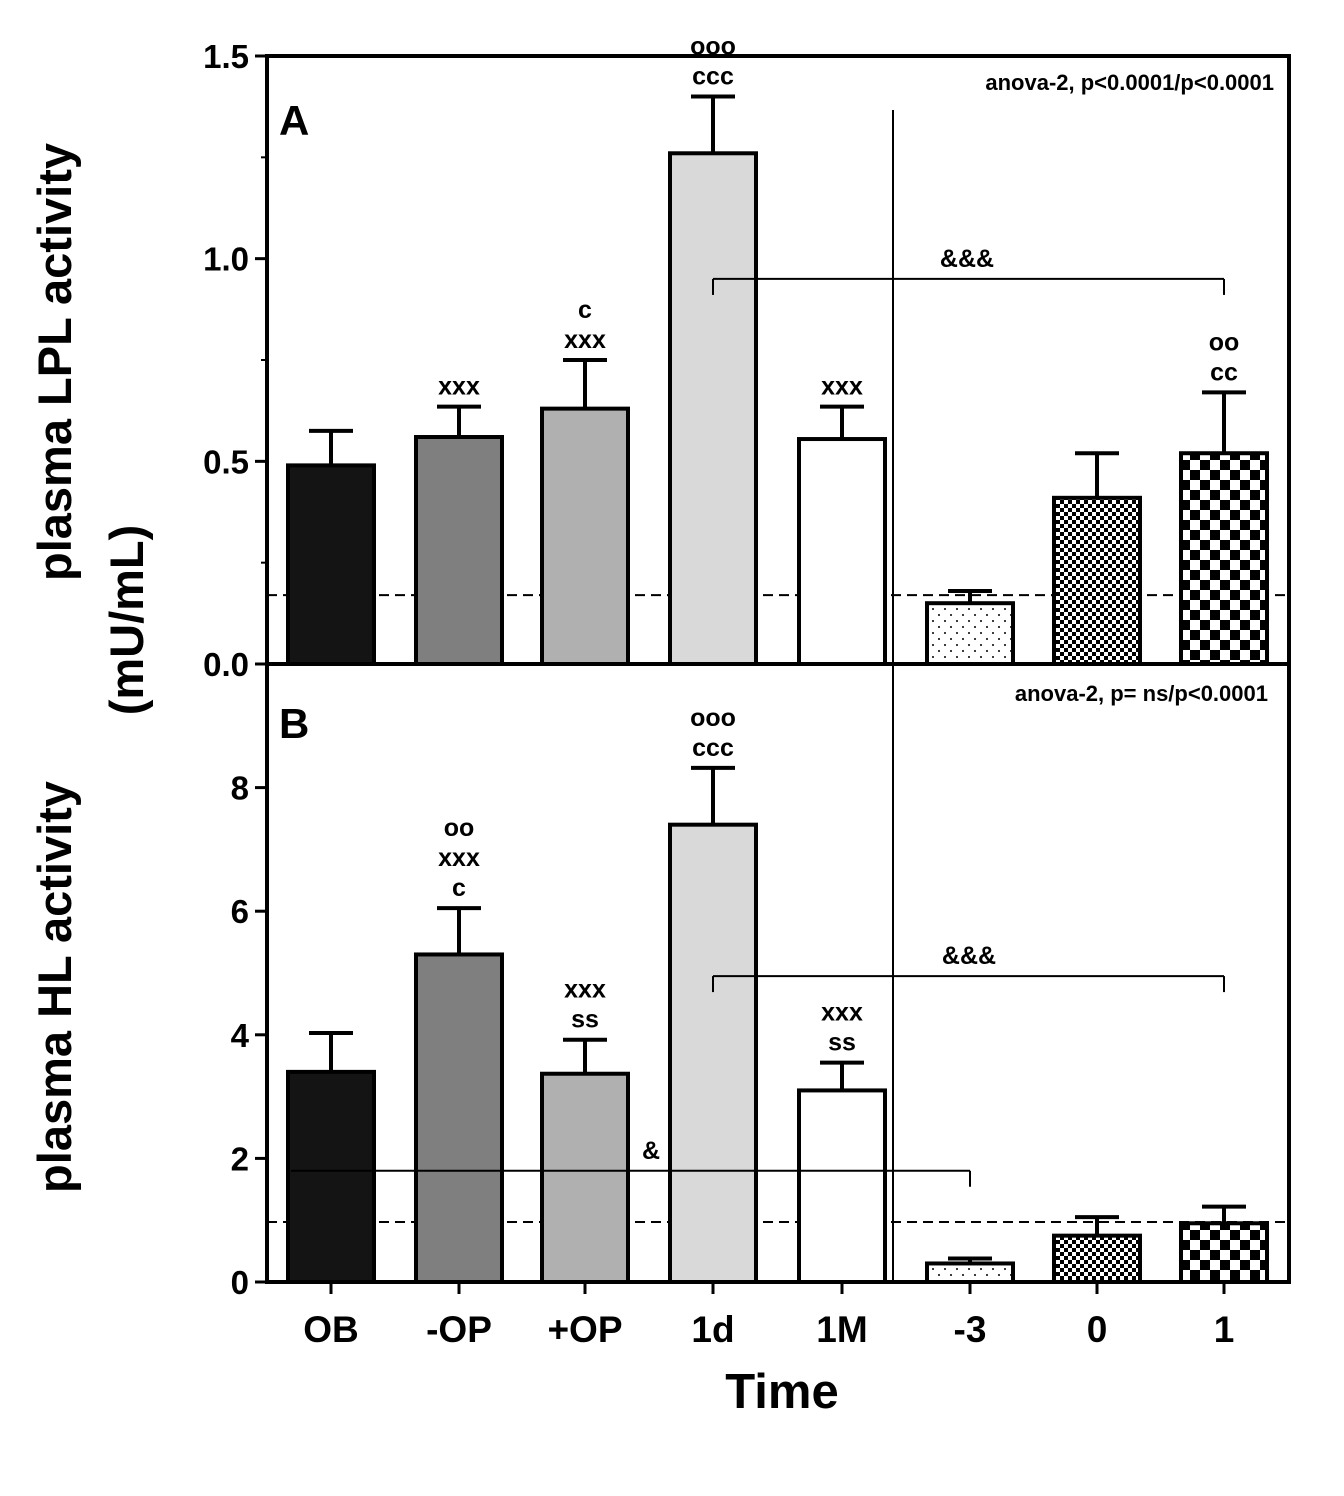 This screenshot has height=1496, width=1344. Describe the element at coordinates (1097, 1329) in the screenshot. I see `x-tick-label: 0` at that location.